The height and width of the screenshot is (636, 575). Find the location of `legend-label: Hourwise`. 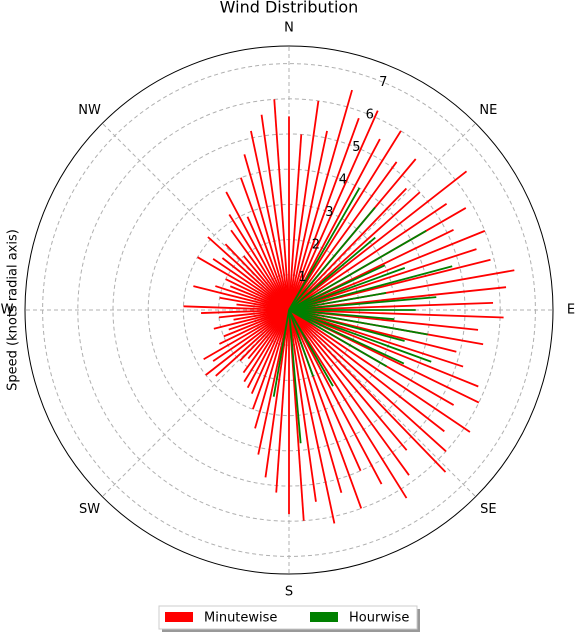

legend-label: Hourwise is located at coordinates (379, 618).